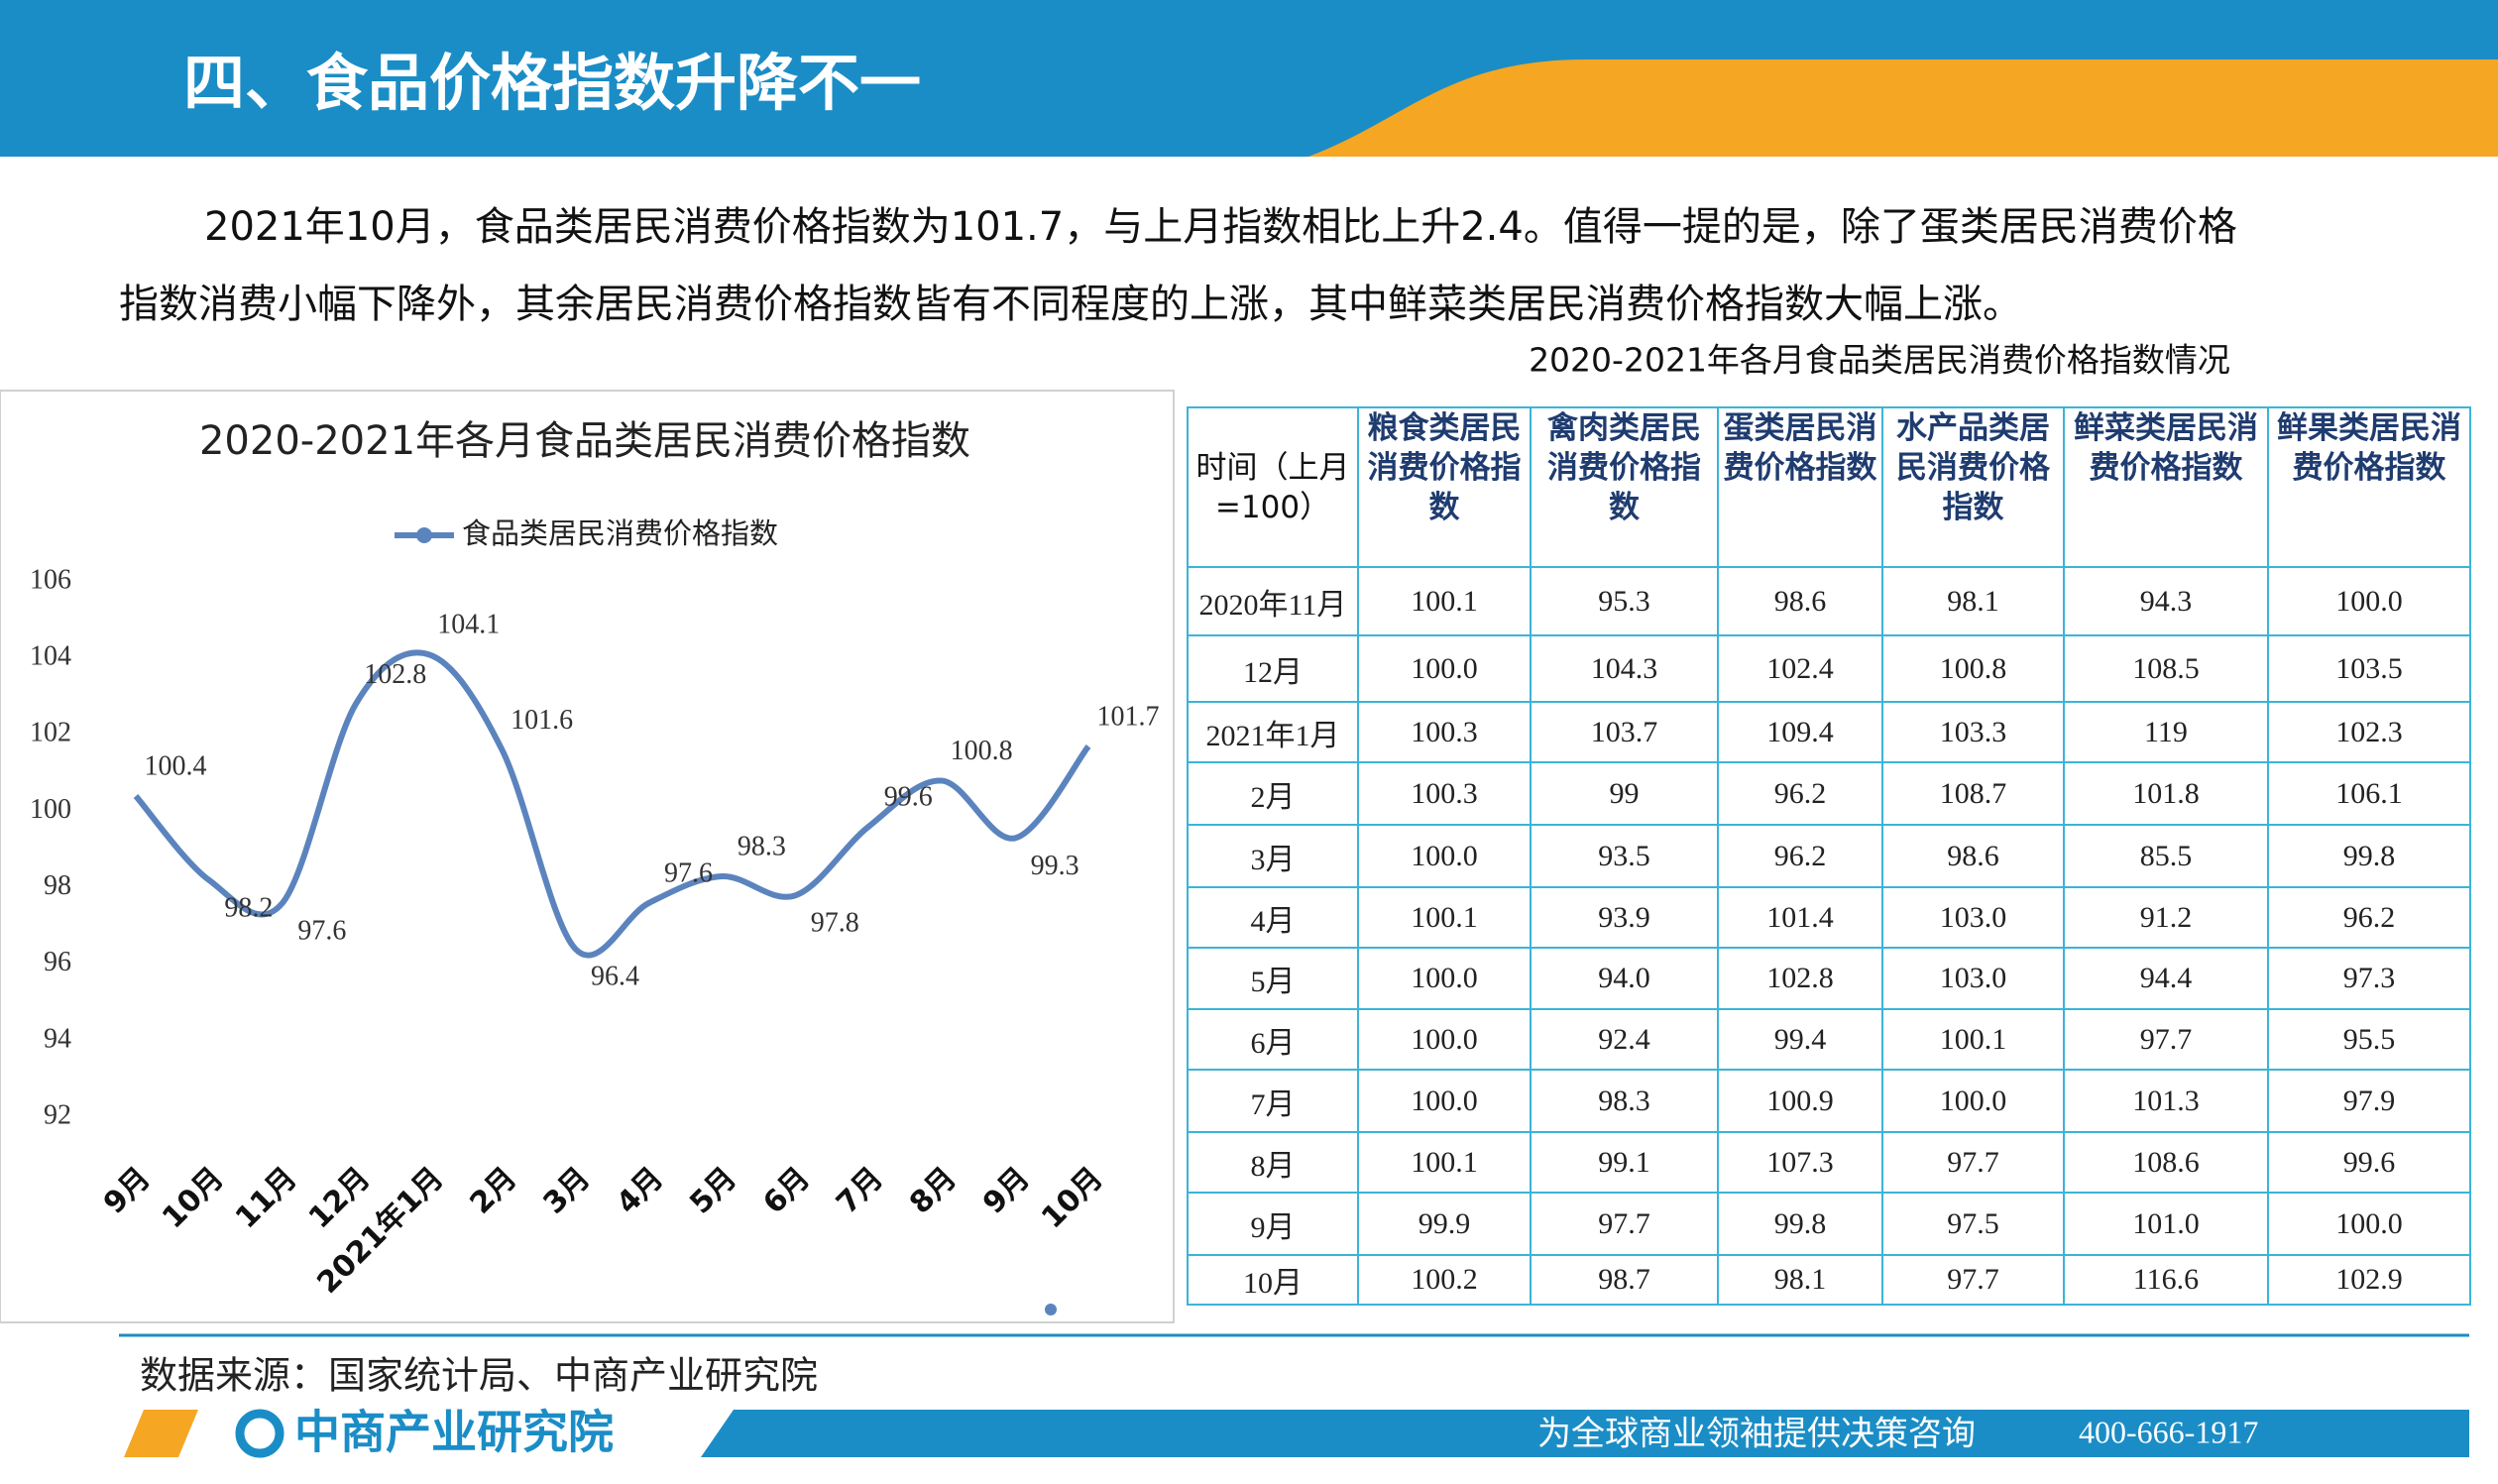 This screenshot has width=2498, height=1484. I want to click on table-cell: 101.3, so click(2166, 1101).